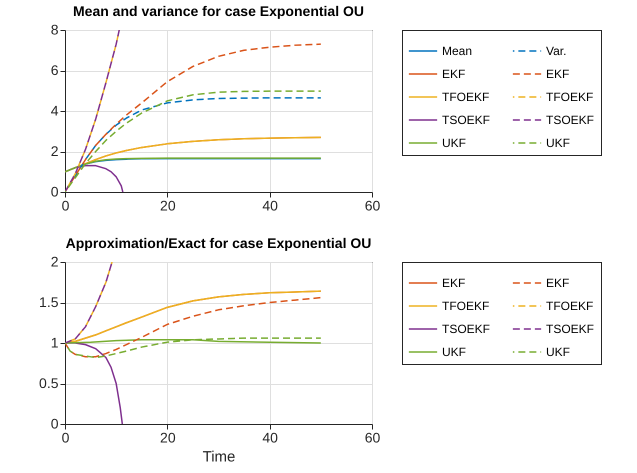  Describe the element at coordinates (219, 243) in the screenshot. I see `chart-title: Approximation/Exact for case Exponential OU` at that location.